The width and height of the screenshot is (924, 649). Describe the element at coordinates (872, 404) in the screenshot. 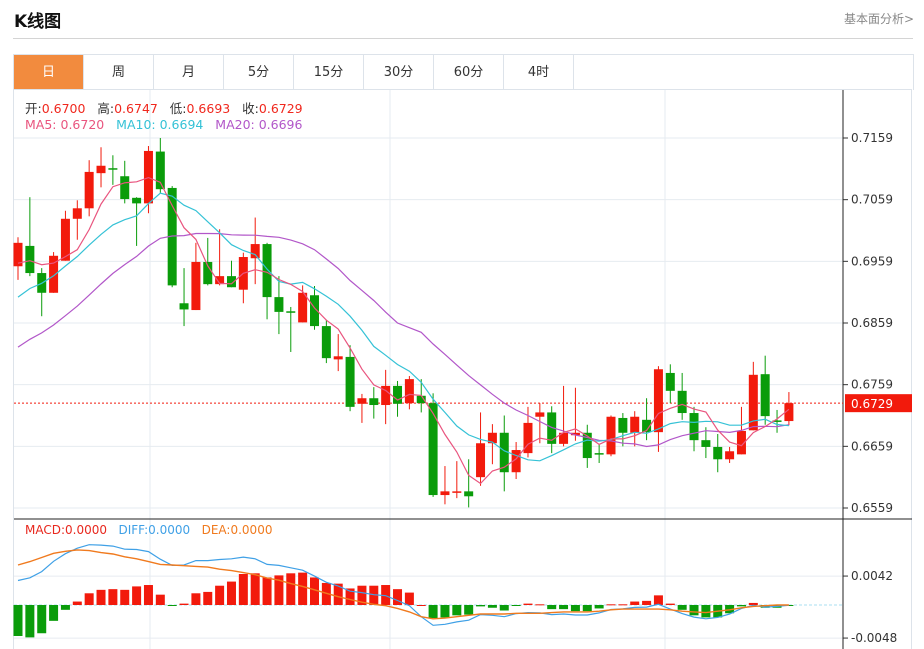

I see `last-price-label: 0.6729` at that location.